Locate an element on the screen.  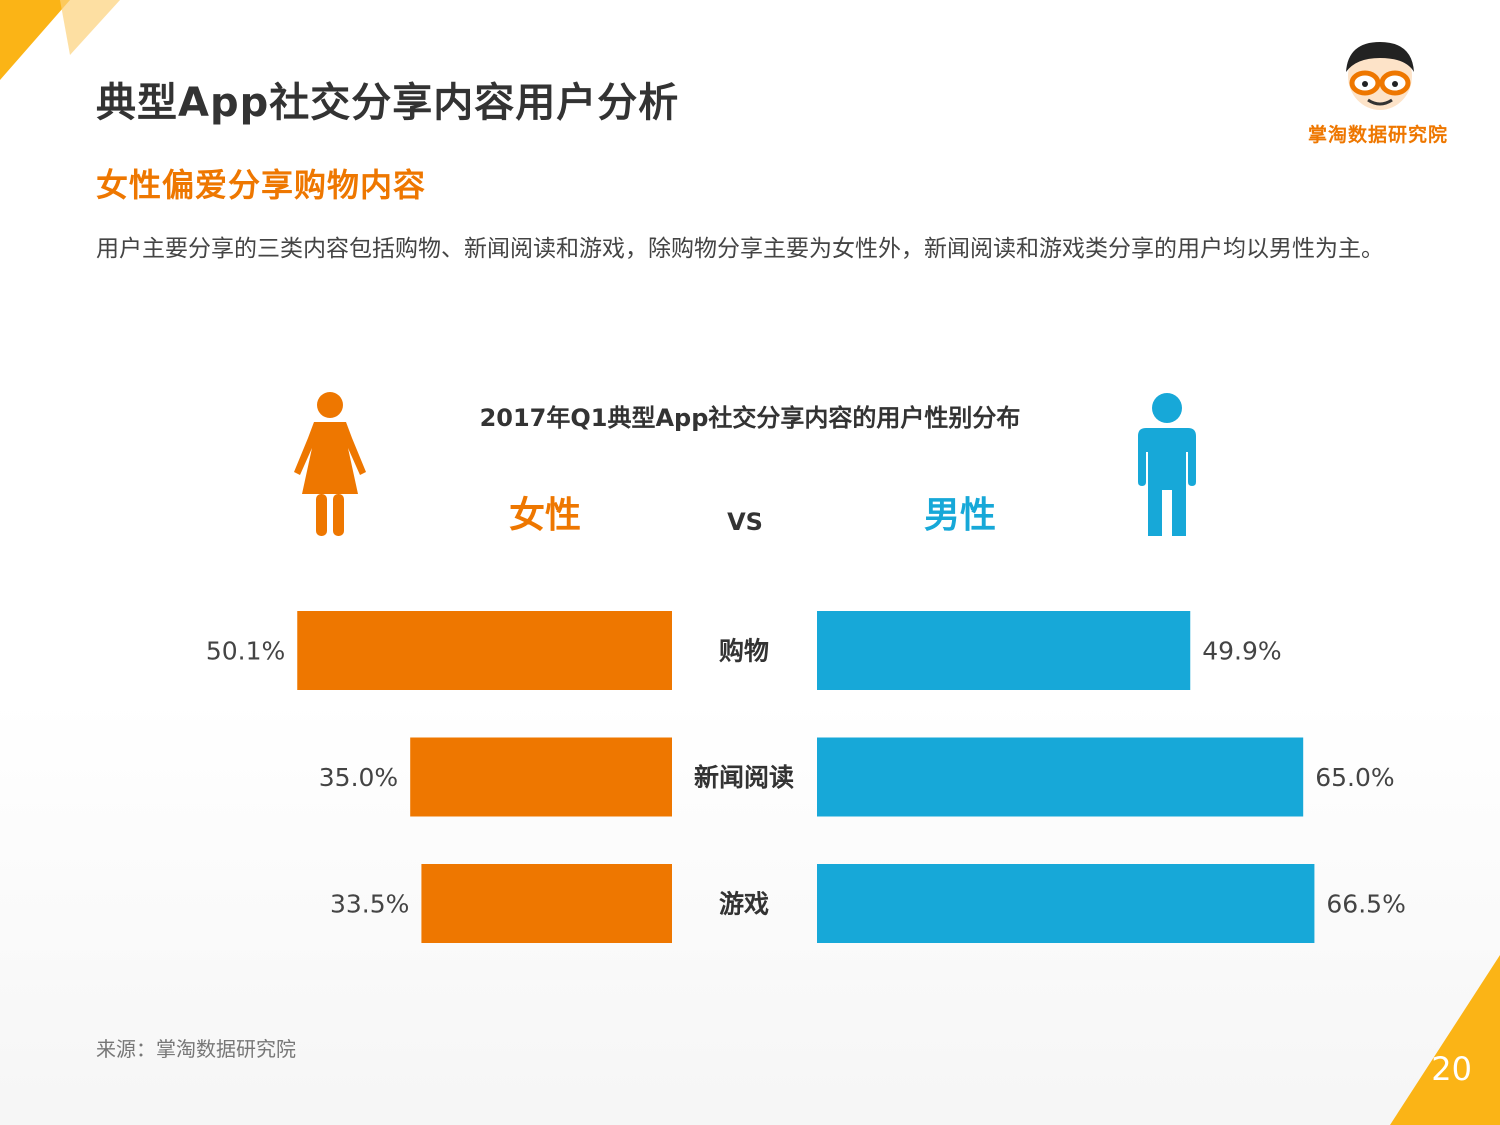
vs-label: VS is located at coordinates (745, 522).